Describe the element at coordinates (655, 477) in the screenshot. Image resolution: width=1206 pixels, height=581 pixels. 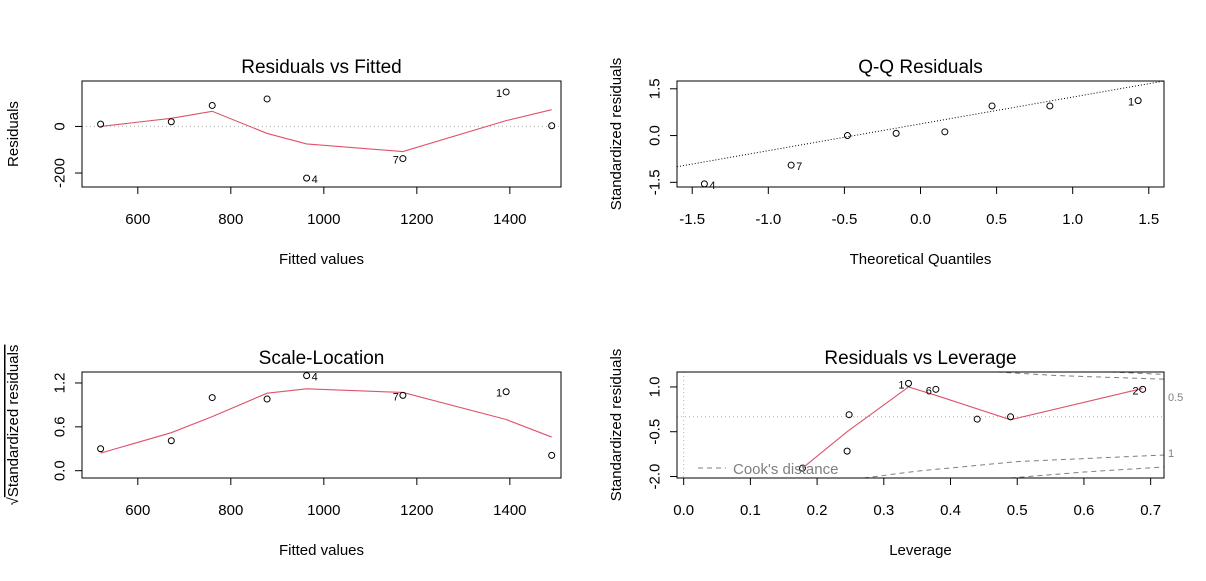
I see `y-tick-label: -2.0` at that location.